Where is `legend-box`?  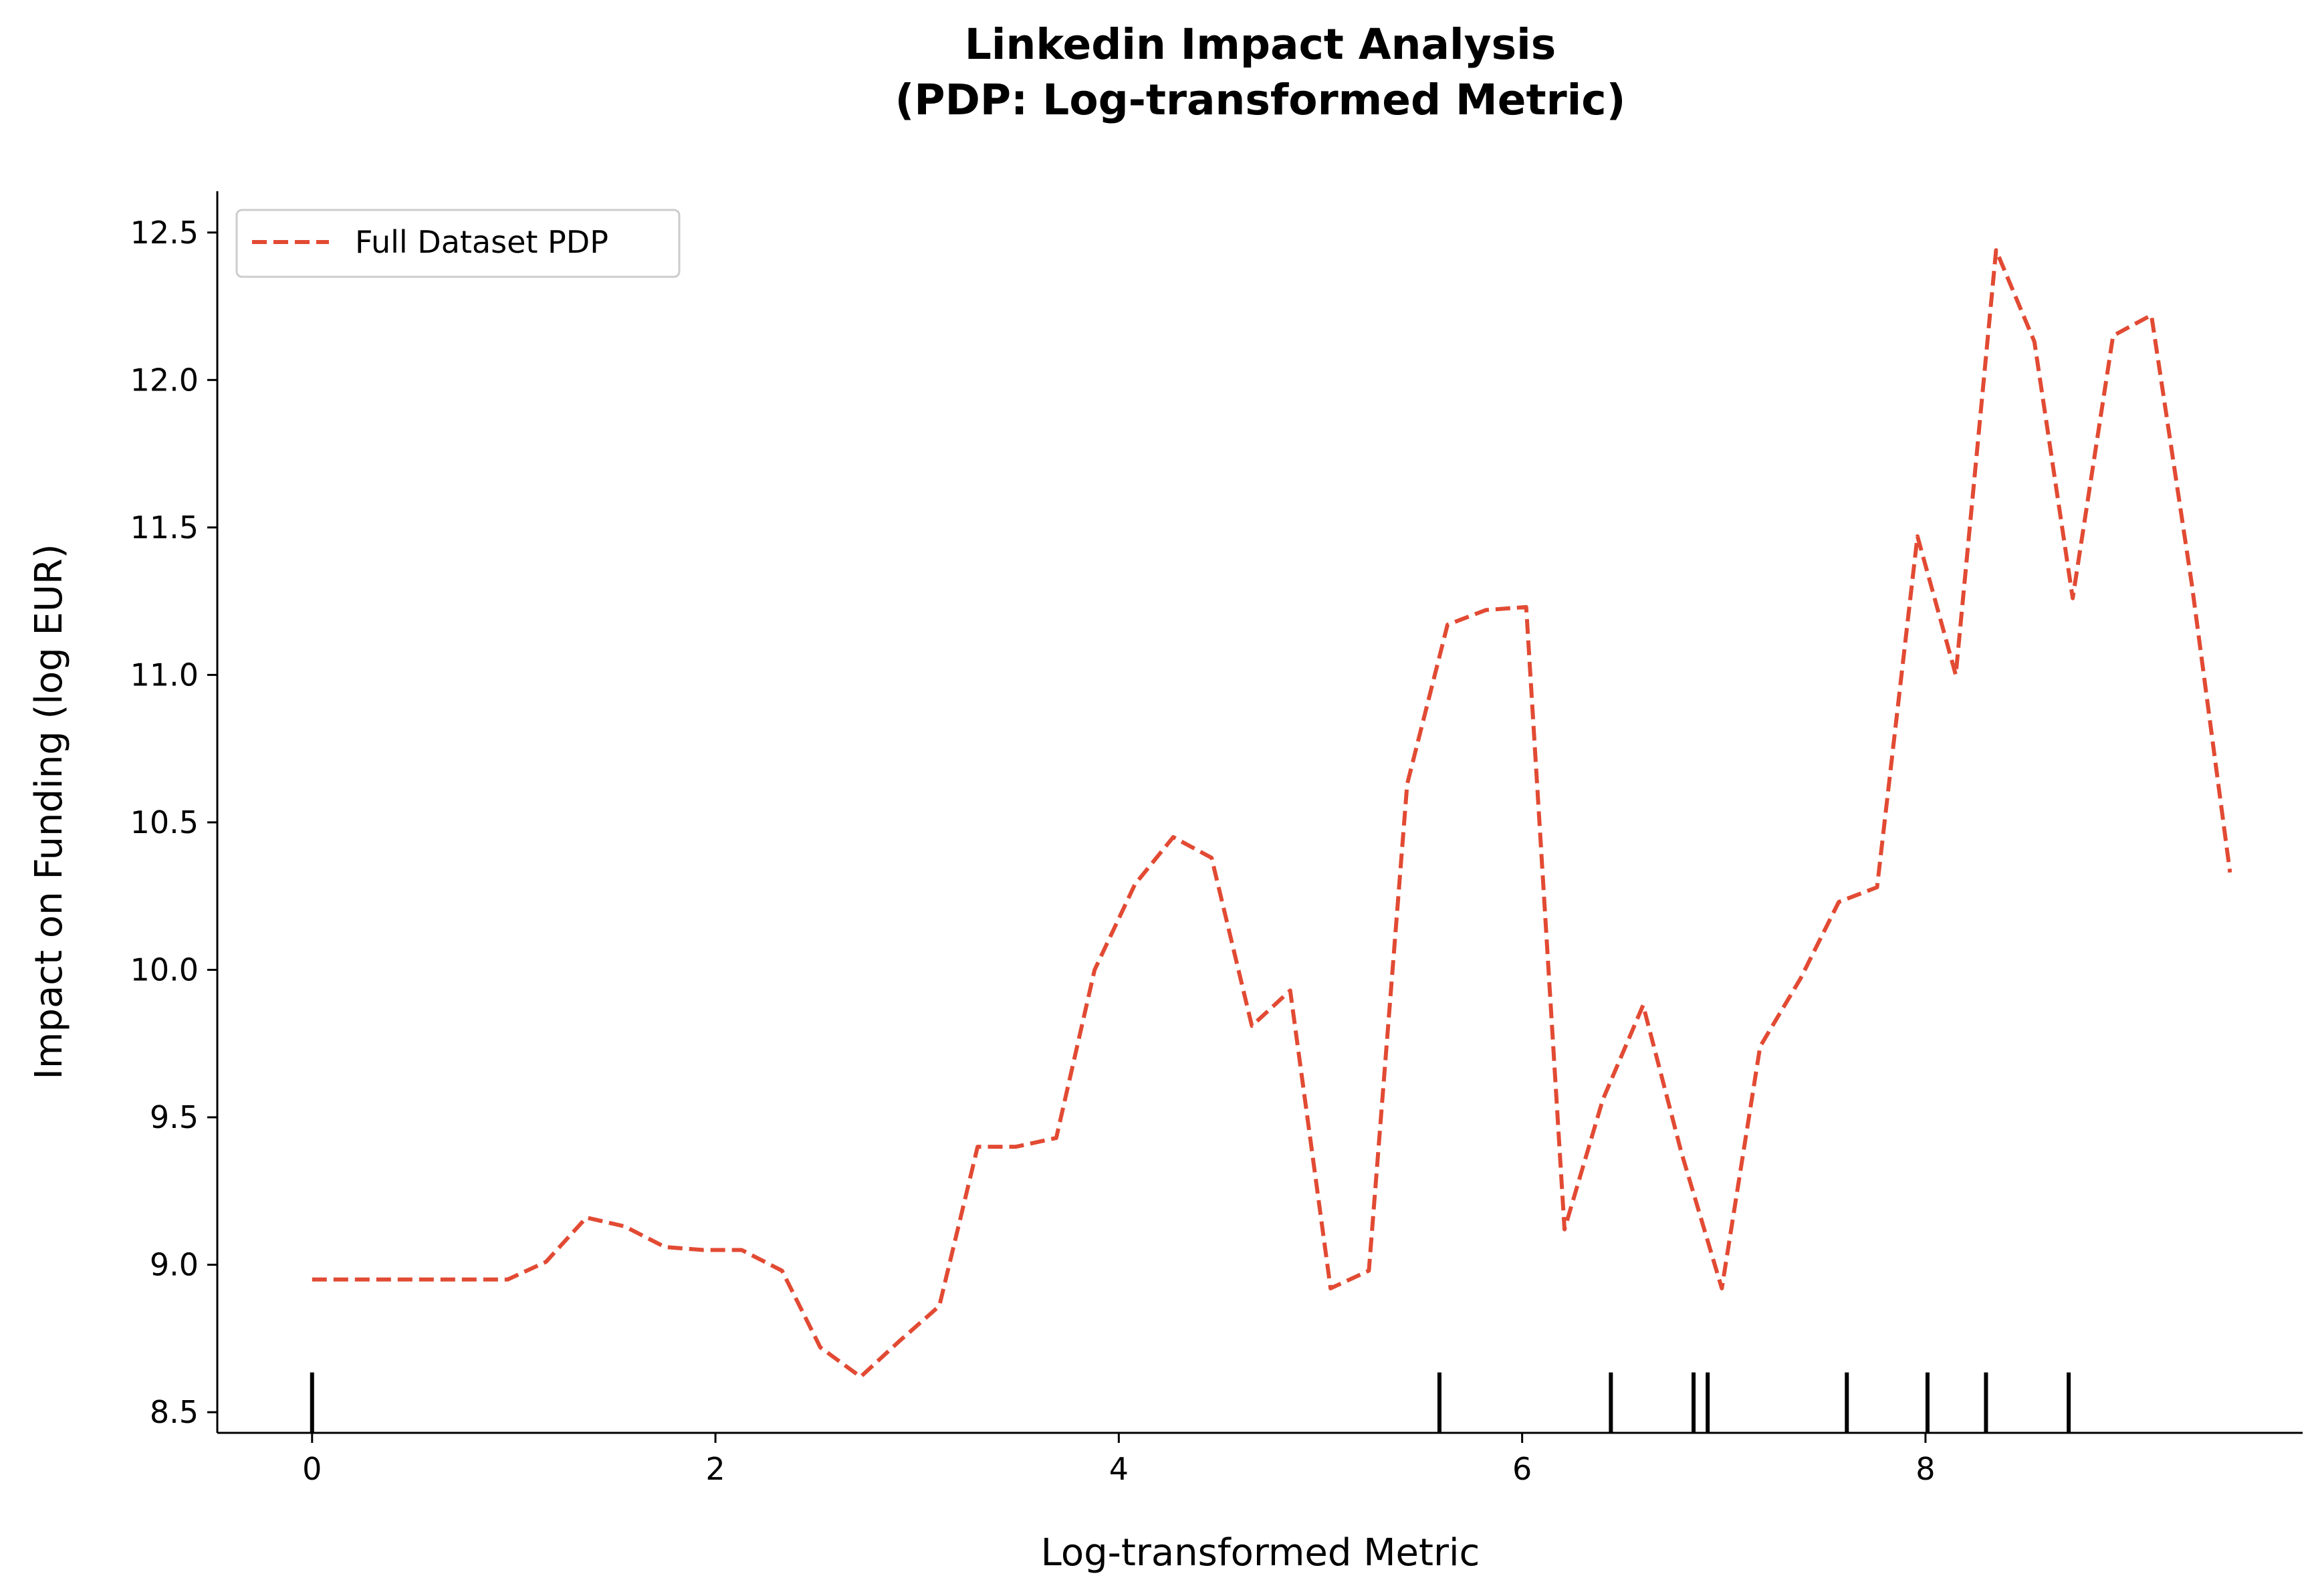
legend-box is located at coordinates (458, 243).